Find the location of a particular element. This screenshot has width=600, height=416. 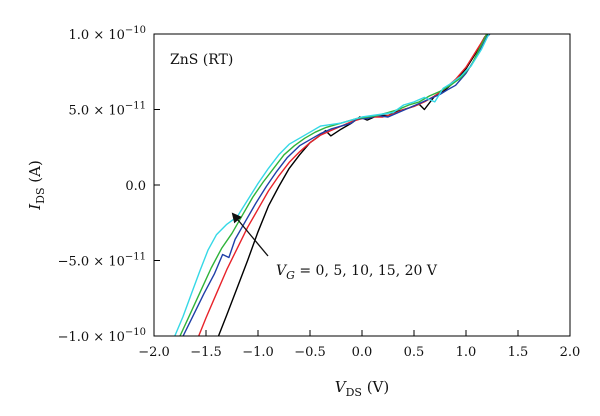

x-axis: −2.0 −1.5 −1.0 −0.5 0.0 0.5 1.0 1.5 2.0 is located at coordinates (359, 345).